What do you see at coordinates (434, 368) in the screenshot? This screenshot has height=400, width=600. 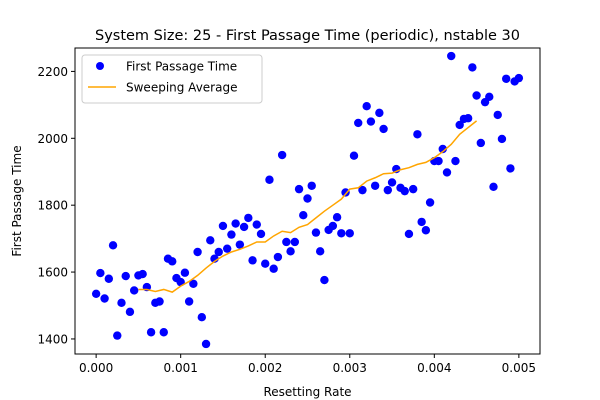 I see `x-tick-label: 0.004` at bounding box center [434, 368].